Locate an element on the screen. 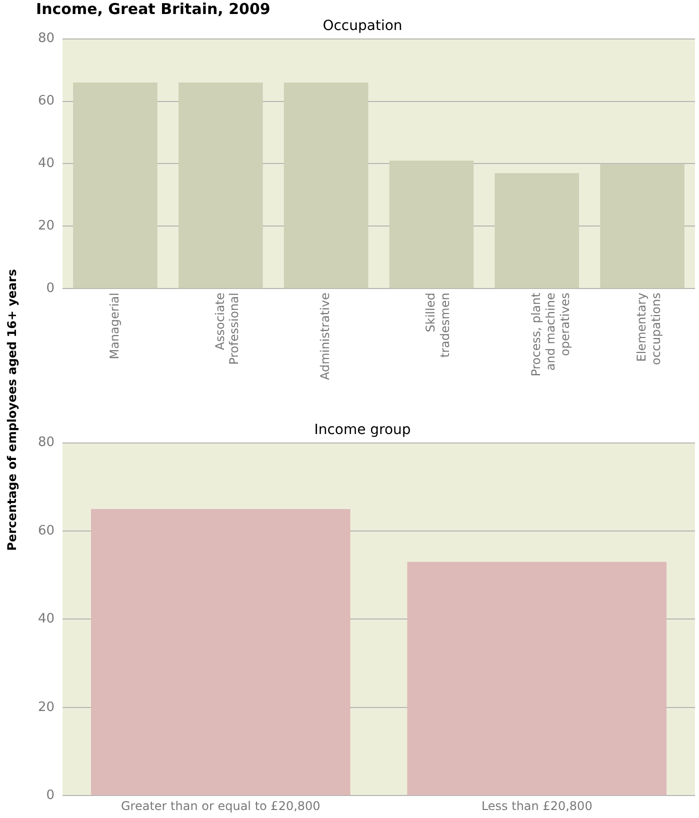 Image resolution: width=699 pixels, height=818 pixels. text: Income, Great Britain, 2009 is located at coordinates (153, 9).